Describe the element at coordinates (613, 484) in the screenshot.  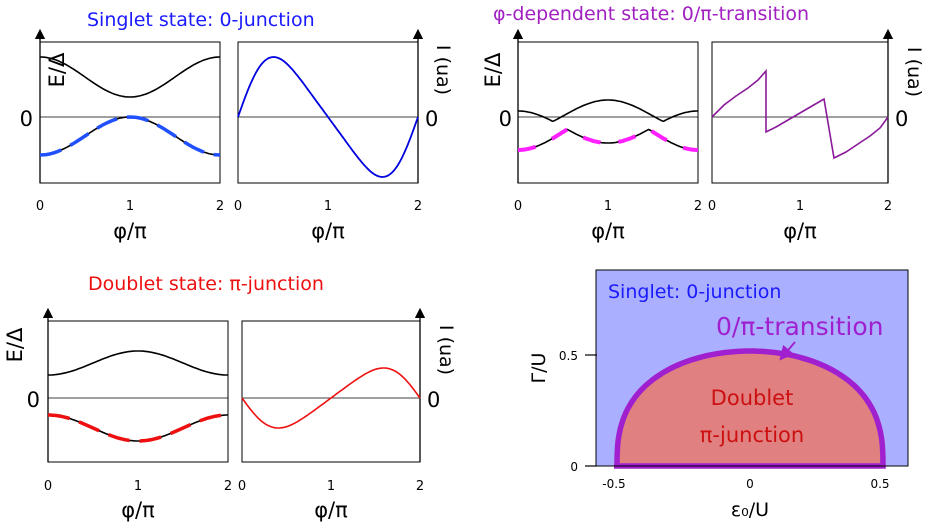
I see `phase-xtick-neg05: -0.5` at that location.